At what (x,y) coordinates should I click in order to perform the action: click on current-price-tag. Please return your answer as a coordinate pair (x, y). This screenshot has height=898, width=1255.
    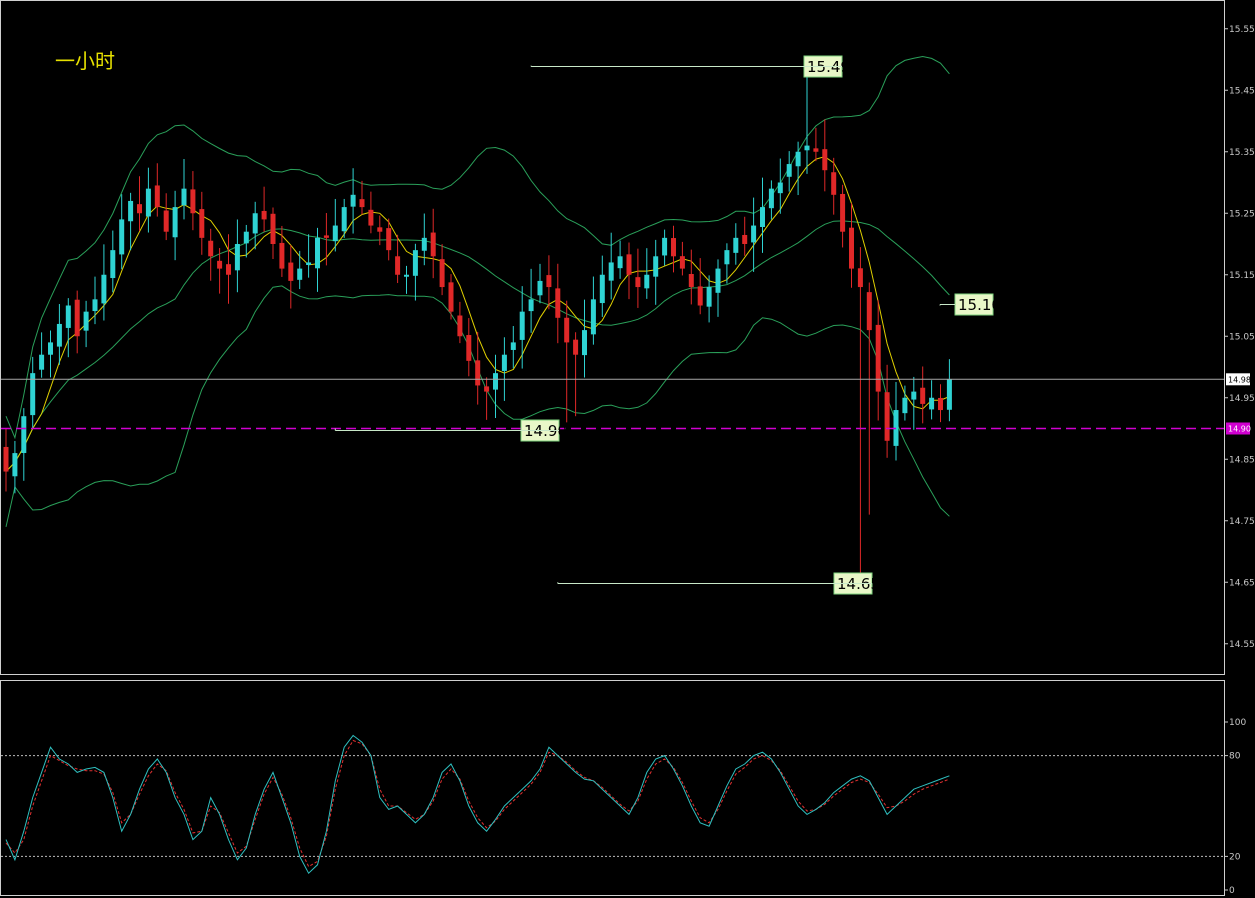
    Looking at the image, I should click on (1238, 379).